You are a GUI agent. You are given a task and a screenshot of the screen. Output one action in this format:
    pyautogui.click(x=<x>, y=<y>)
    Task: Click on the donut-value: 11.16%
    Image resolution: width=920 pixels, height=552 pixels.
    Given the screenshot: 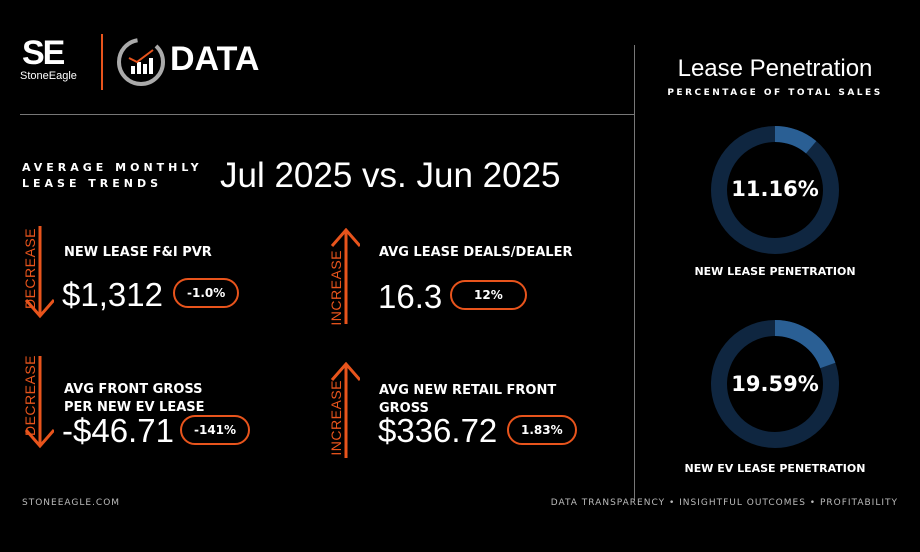 What is the action you would take?
    pyautogui.click(x=775, y=189)
    